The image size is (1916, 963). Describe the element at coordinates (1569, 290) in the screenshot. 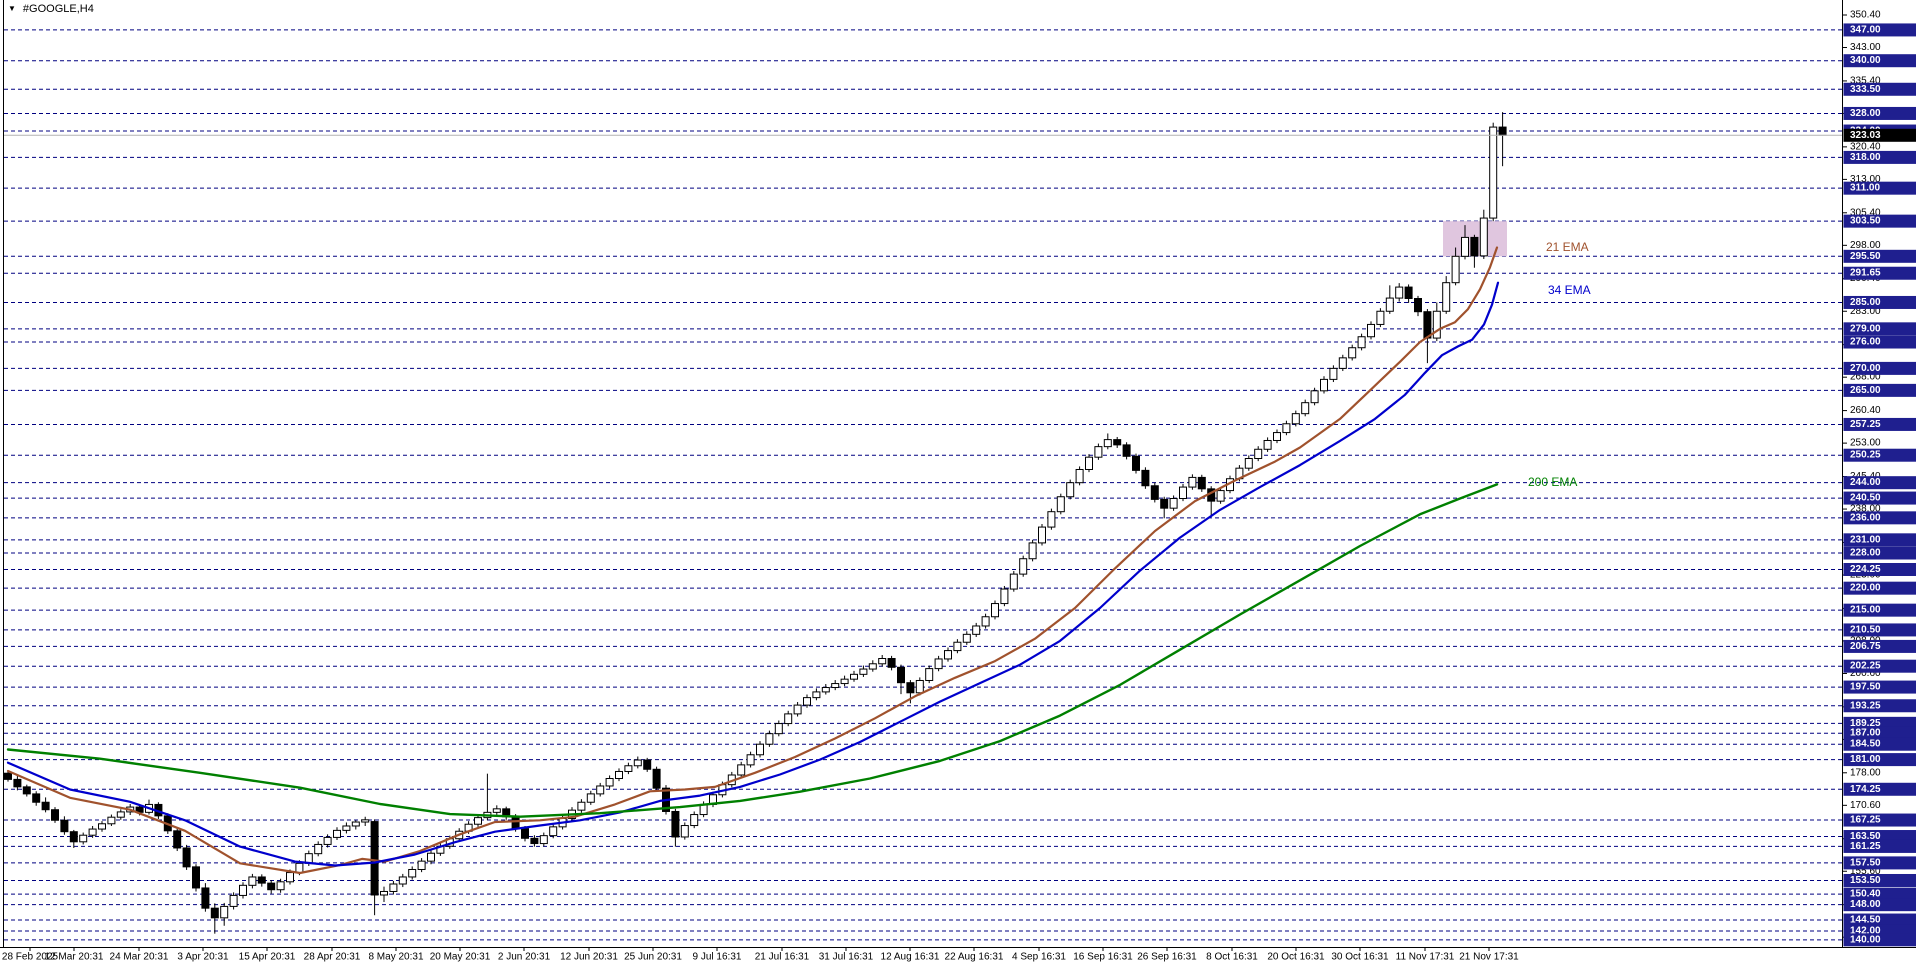

I see `ema-label: 34 EMA` at that location.